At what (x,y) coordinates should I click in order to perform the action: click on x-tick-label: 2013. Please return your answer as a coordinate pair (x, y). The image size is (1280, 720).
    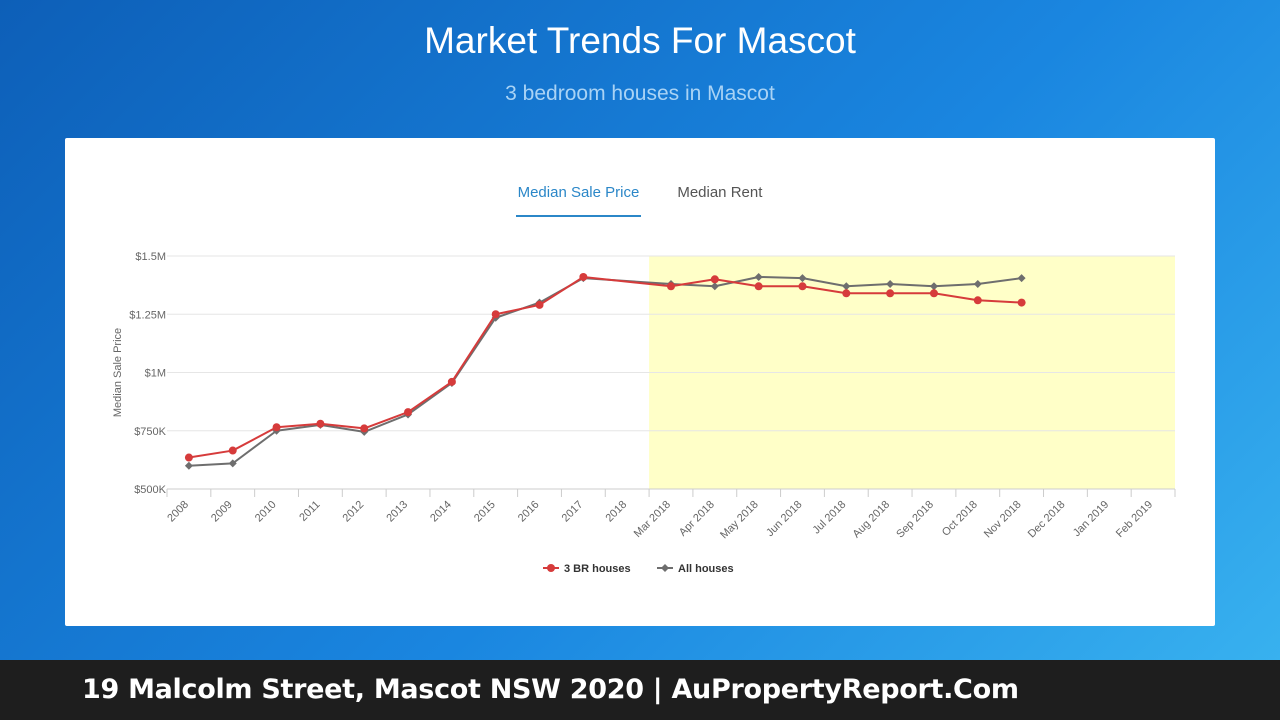
    Looking at the image, I should click on (397, 512).